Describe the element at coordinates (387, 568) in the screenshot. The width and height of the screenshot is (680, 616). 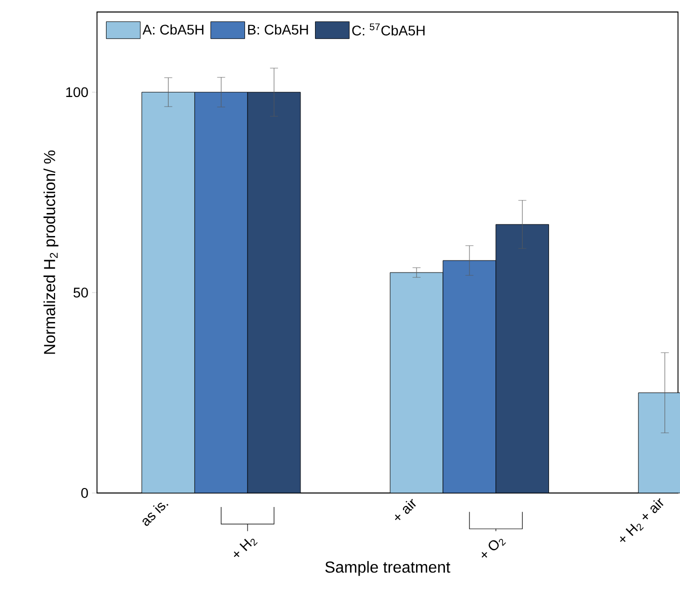
I see `x-axis-title: Sample treatment` at that location.